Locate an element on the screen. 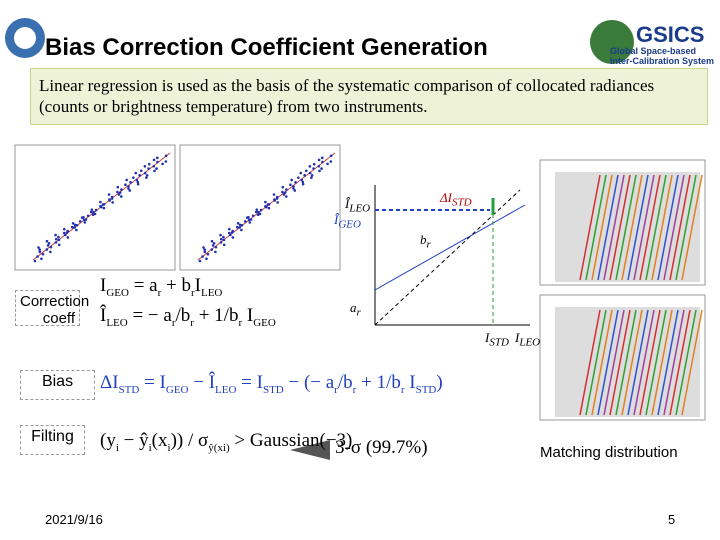 The image size is (720, 540). plot-frame is located at coordinates (260, 207).